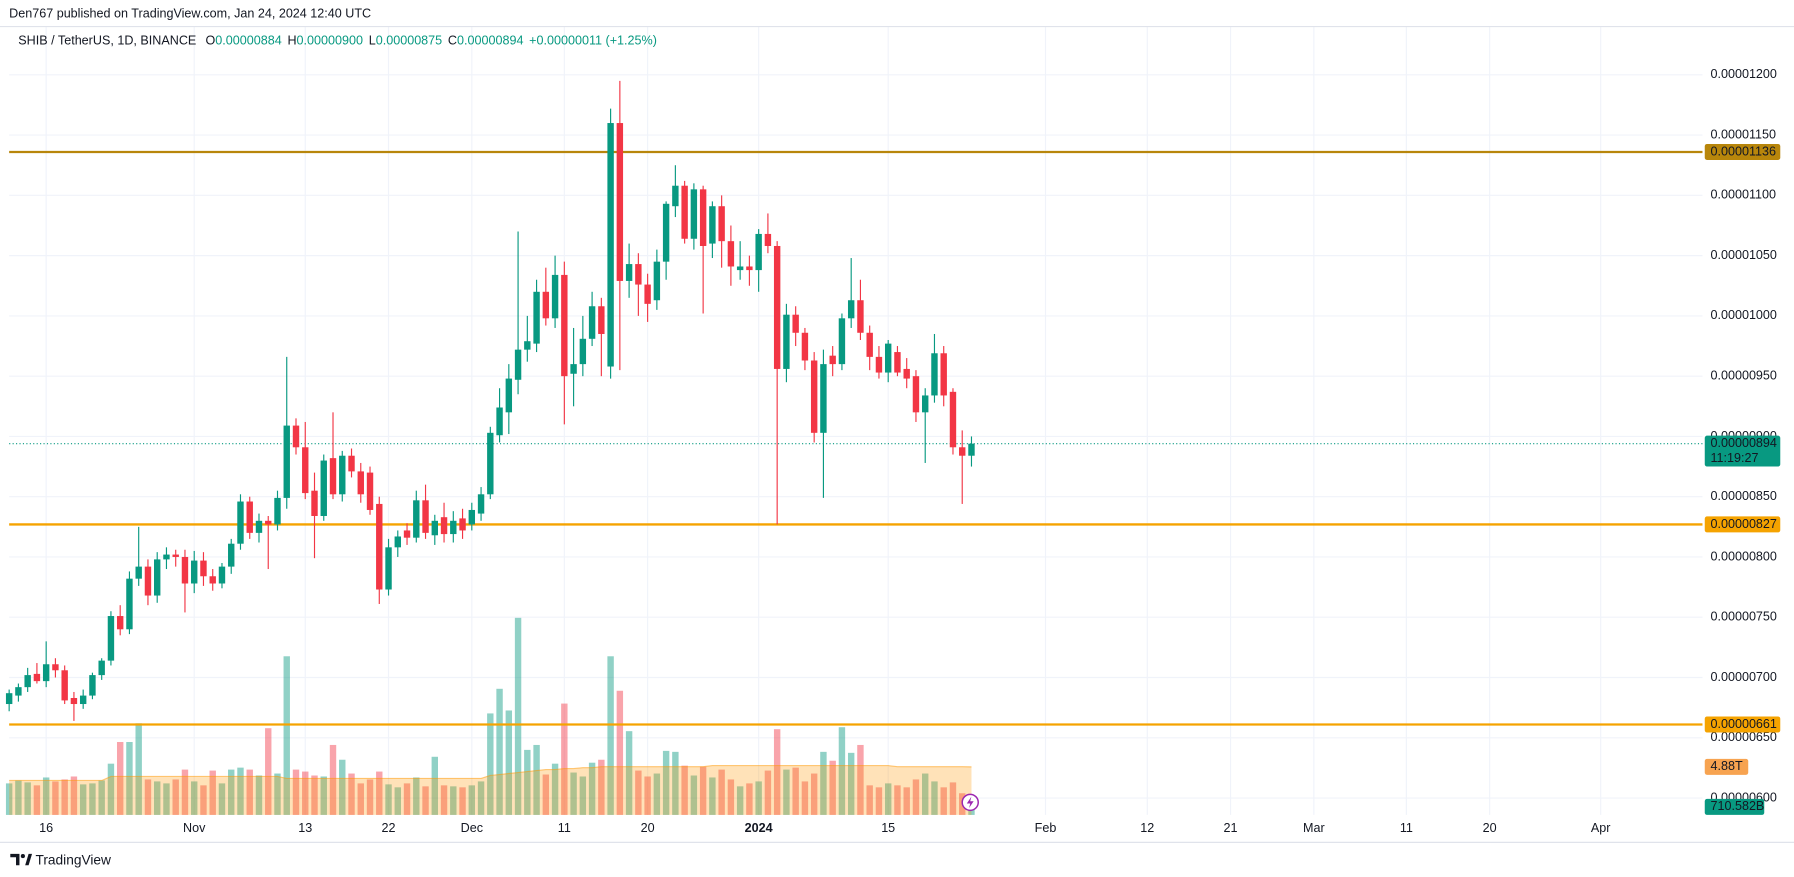  Describe the element at coordinates (1726, 766) in the screenshot. I see `volume-ma-label: 4.88T` at that location.